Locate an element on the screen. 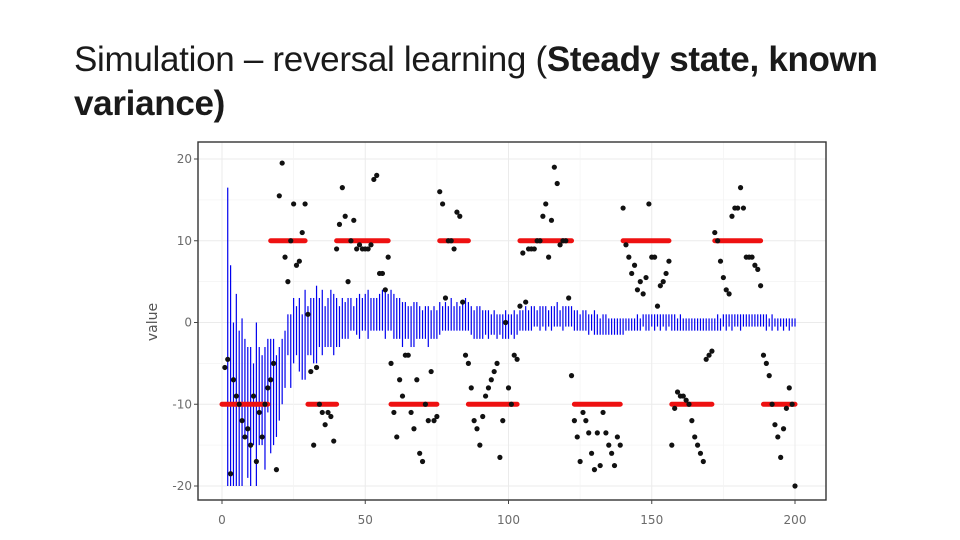 The height and width of the screenshot is (540, 960). x-tick-label: 100 is located at coordinates (508, 520).